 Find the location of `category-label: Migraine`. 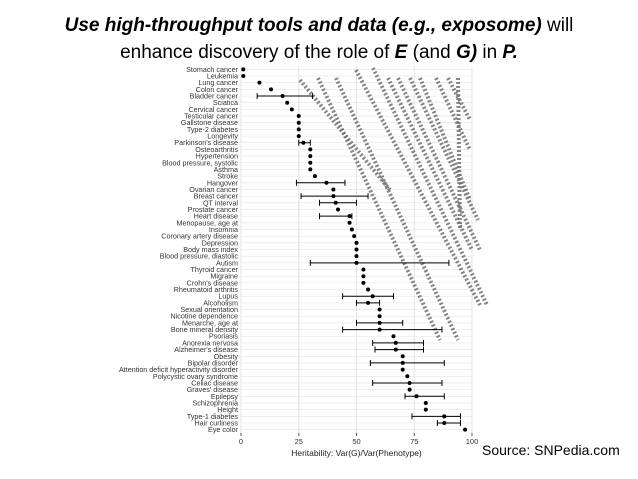

category-label: Migraine is located at coordinates (224, 276).